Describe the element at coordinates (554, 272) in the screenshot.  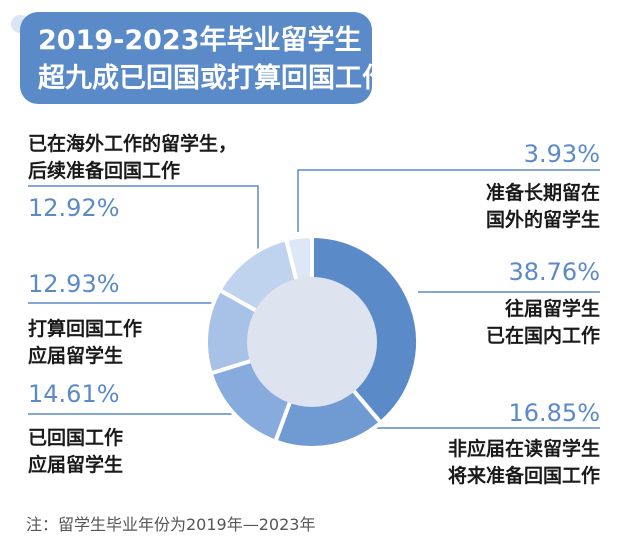
I see `slice-value-0: 38.76%` at that location.